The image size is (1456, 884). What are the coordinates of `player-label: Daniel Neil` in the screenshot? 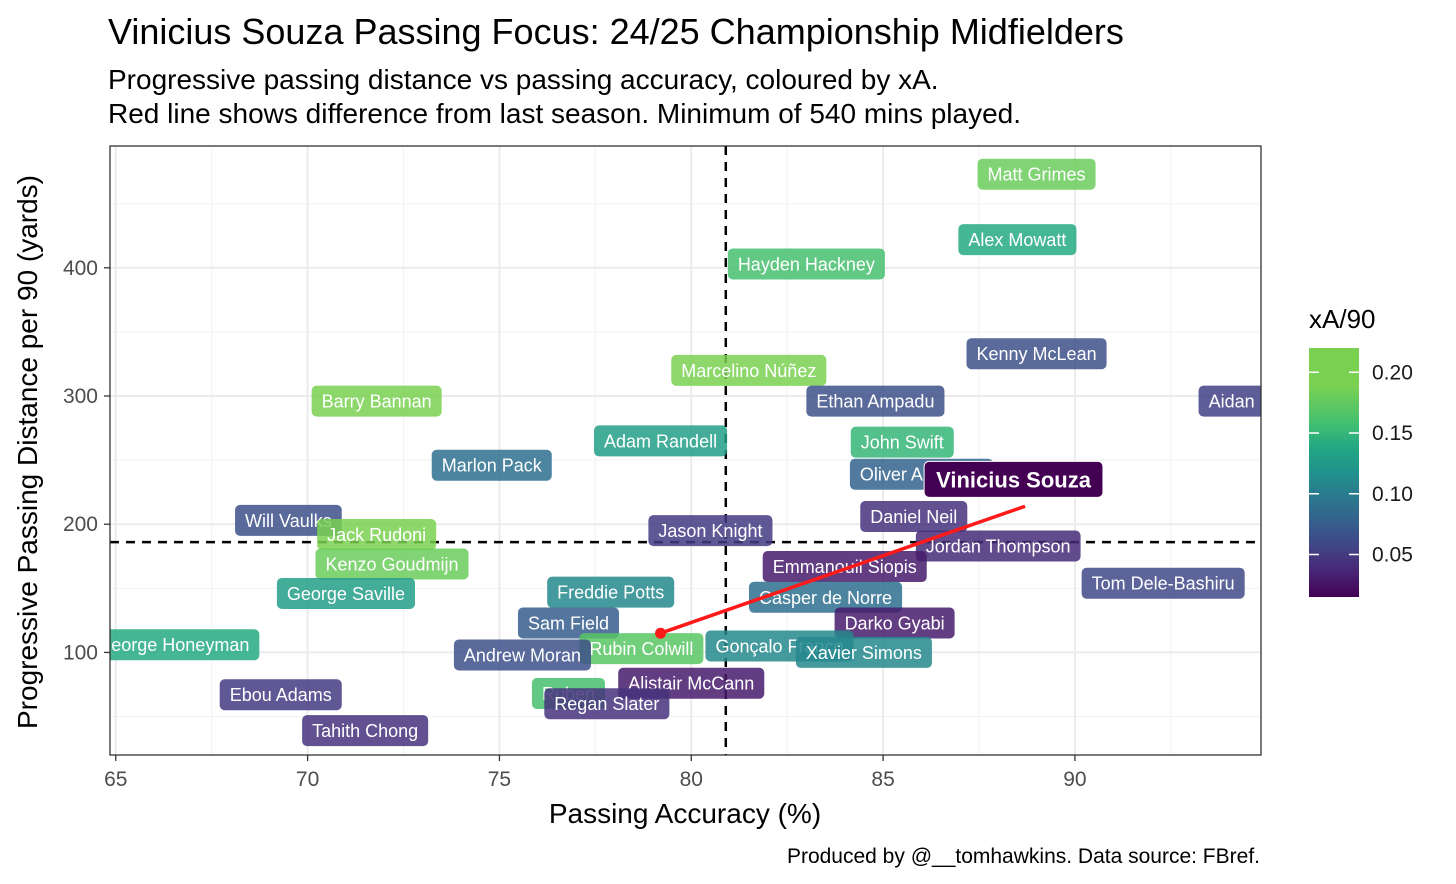 It's located at (914, 517).